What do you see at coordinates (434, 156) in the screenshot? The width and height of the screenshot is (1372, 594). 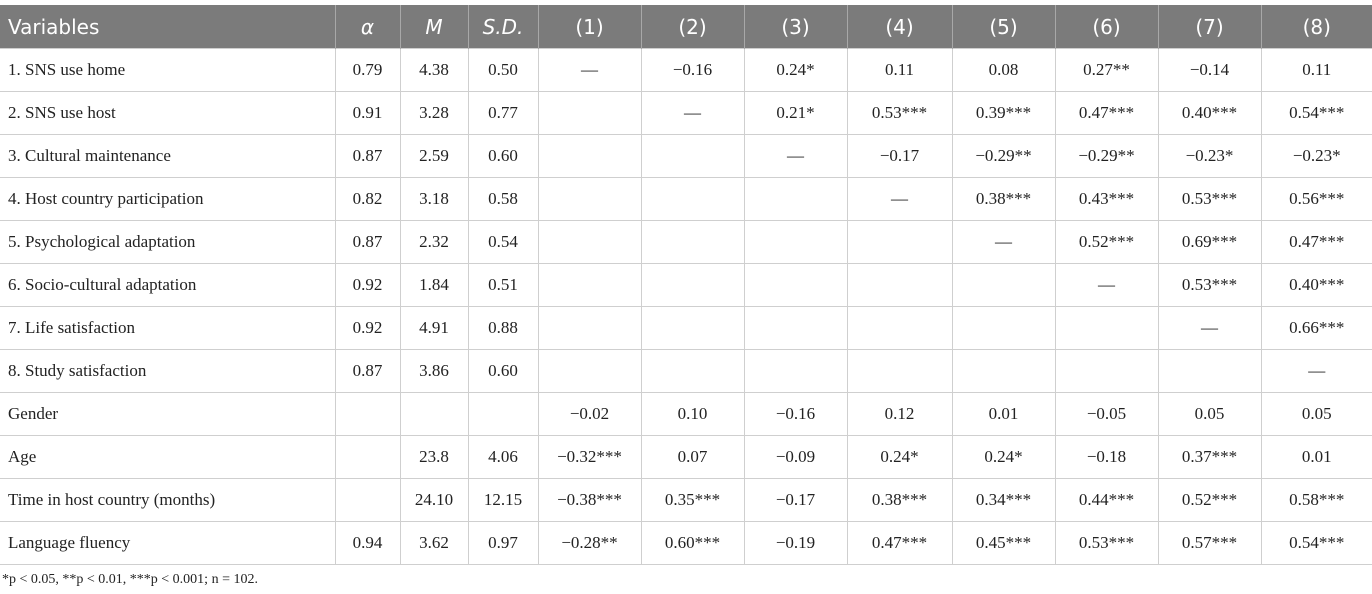 I see `table-cell: 2.59` at bounding box center [434, 156].